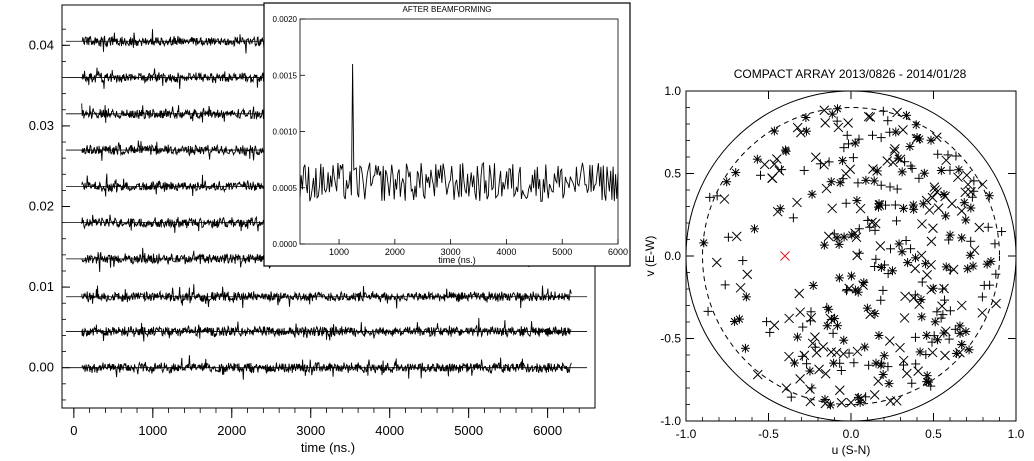 The width and height of the screenshot is (1034, 461). I want to click on traces-xtick-label: 3000, so click(310, 430).